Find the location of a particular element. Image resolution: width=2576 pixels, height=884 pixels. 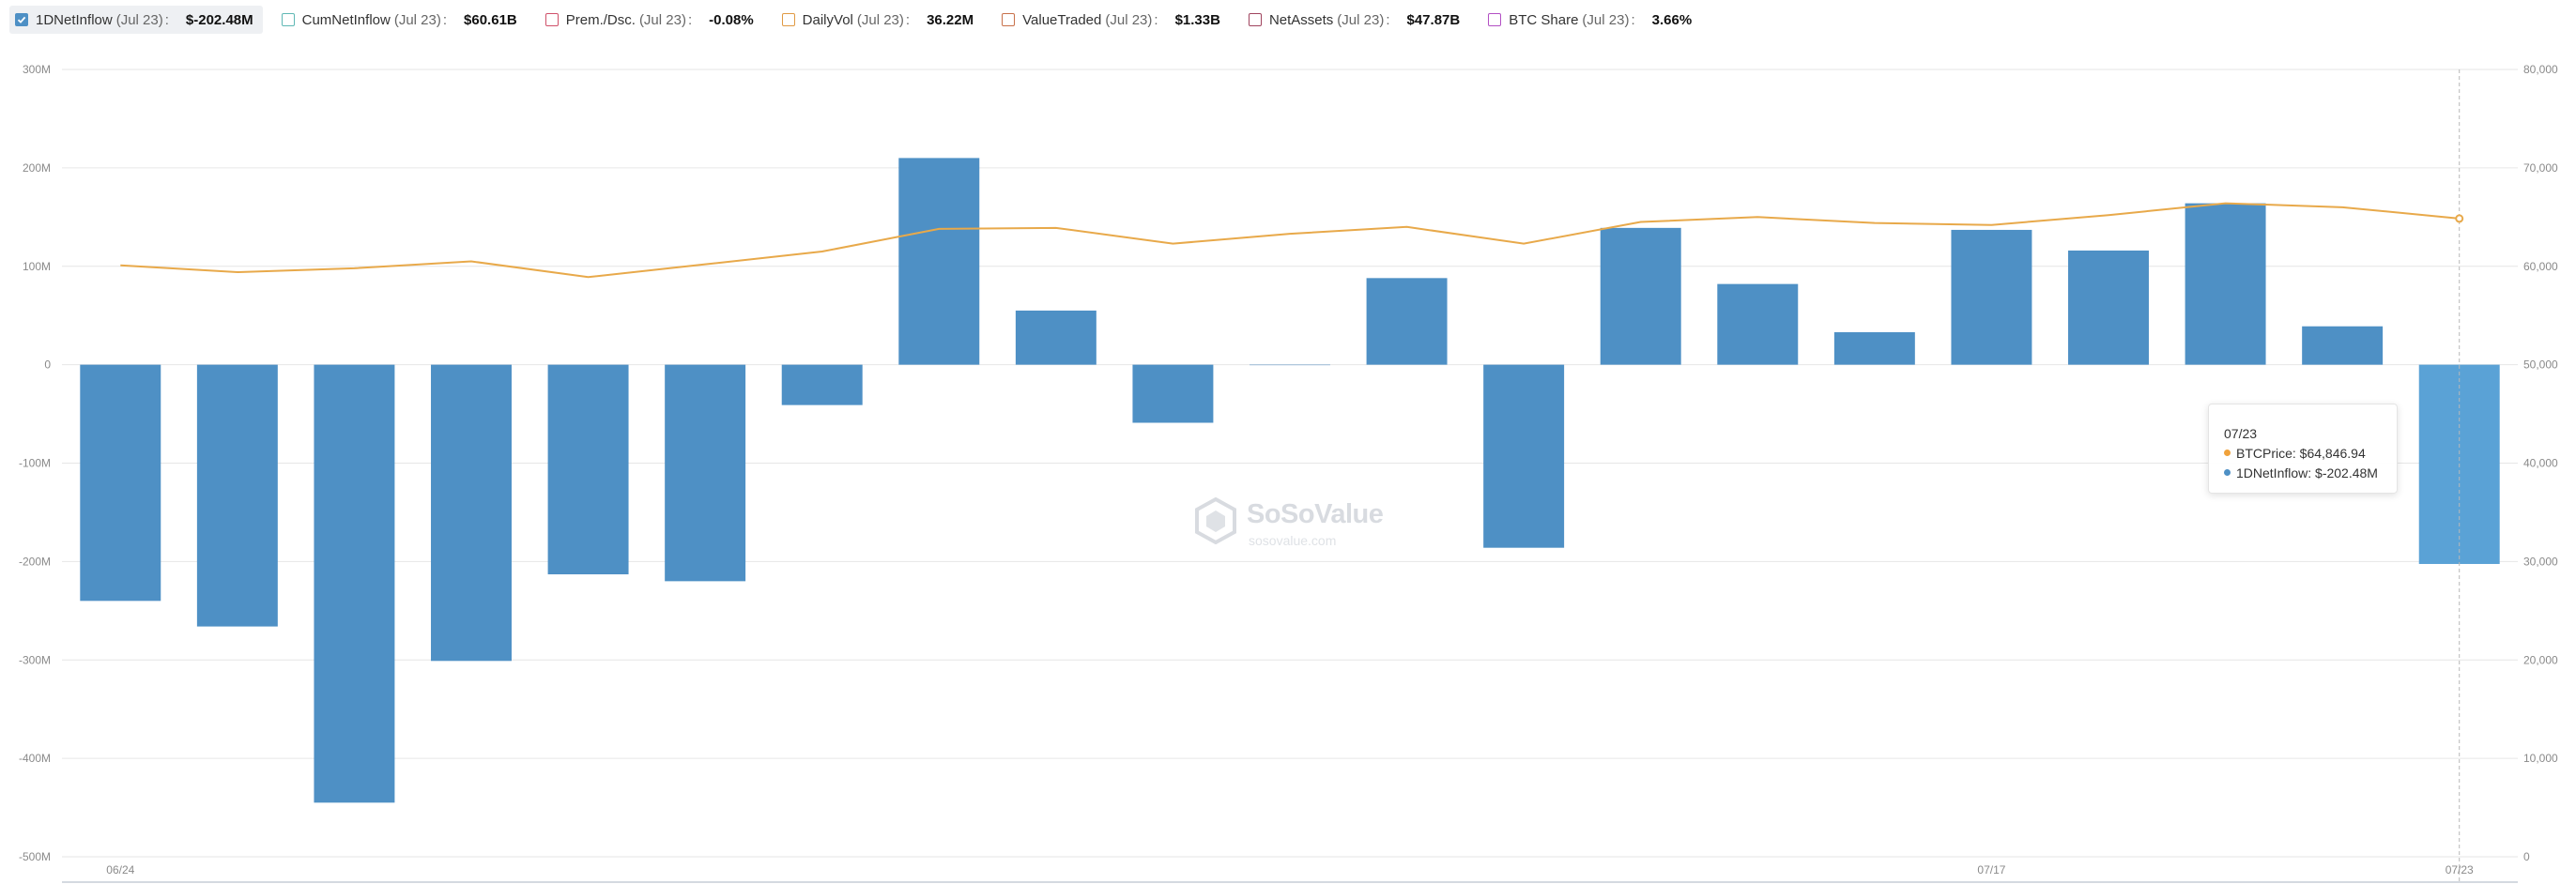

y-right-tick-label: 0 is located at coordinates (2527, 856).